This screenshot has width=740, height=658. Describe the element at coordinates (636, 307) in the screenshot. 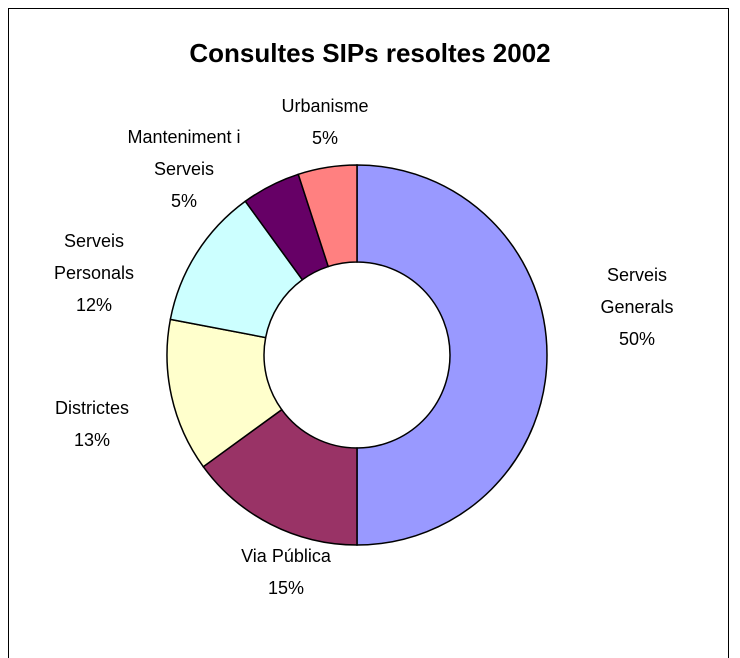

I see `data-label-serveis-generals: Serveis Generals 50%` at that location.